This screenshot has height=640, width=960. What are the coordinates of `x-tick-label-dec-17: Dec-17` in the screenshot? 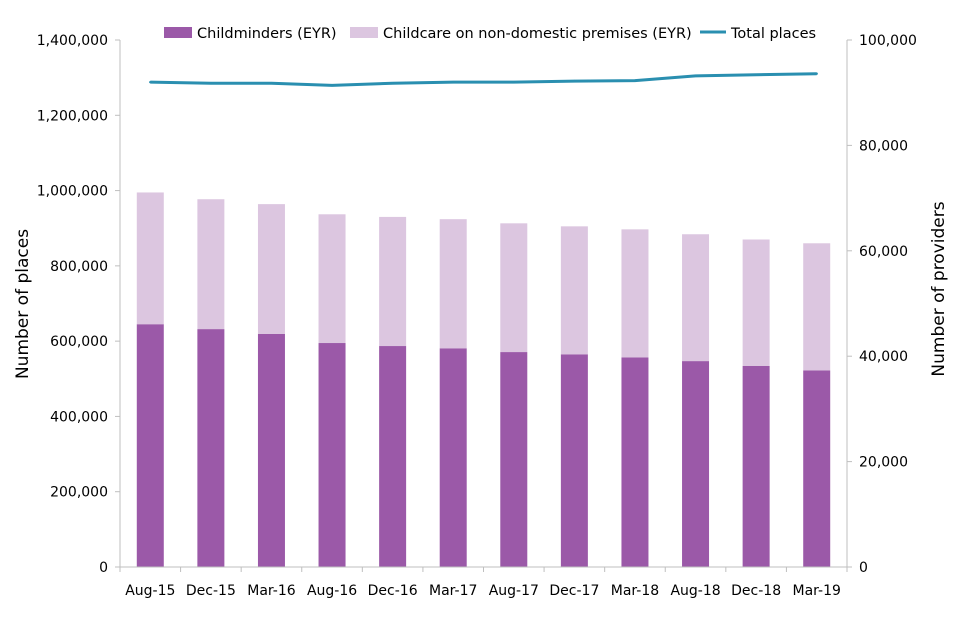 It's located at (574, 591).